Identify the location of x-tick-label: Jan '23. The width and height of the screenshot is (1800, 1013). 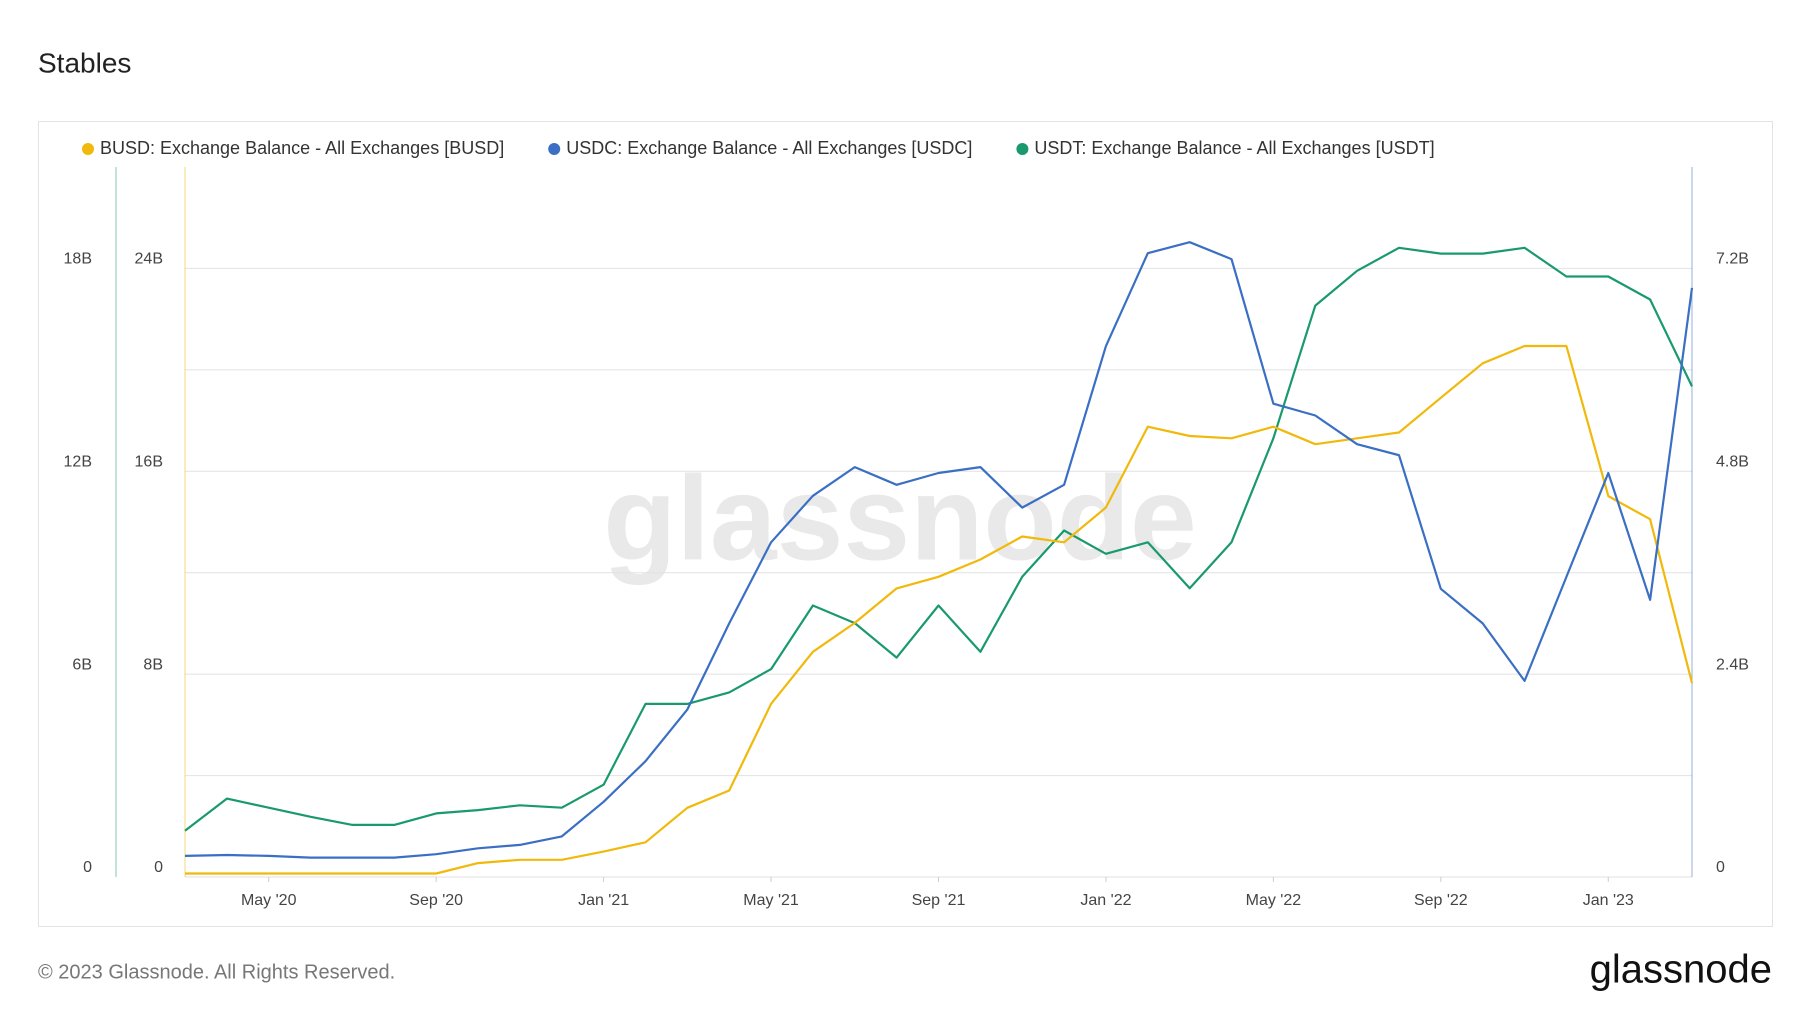
(1608, 900).